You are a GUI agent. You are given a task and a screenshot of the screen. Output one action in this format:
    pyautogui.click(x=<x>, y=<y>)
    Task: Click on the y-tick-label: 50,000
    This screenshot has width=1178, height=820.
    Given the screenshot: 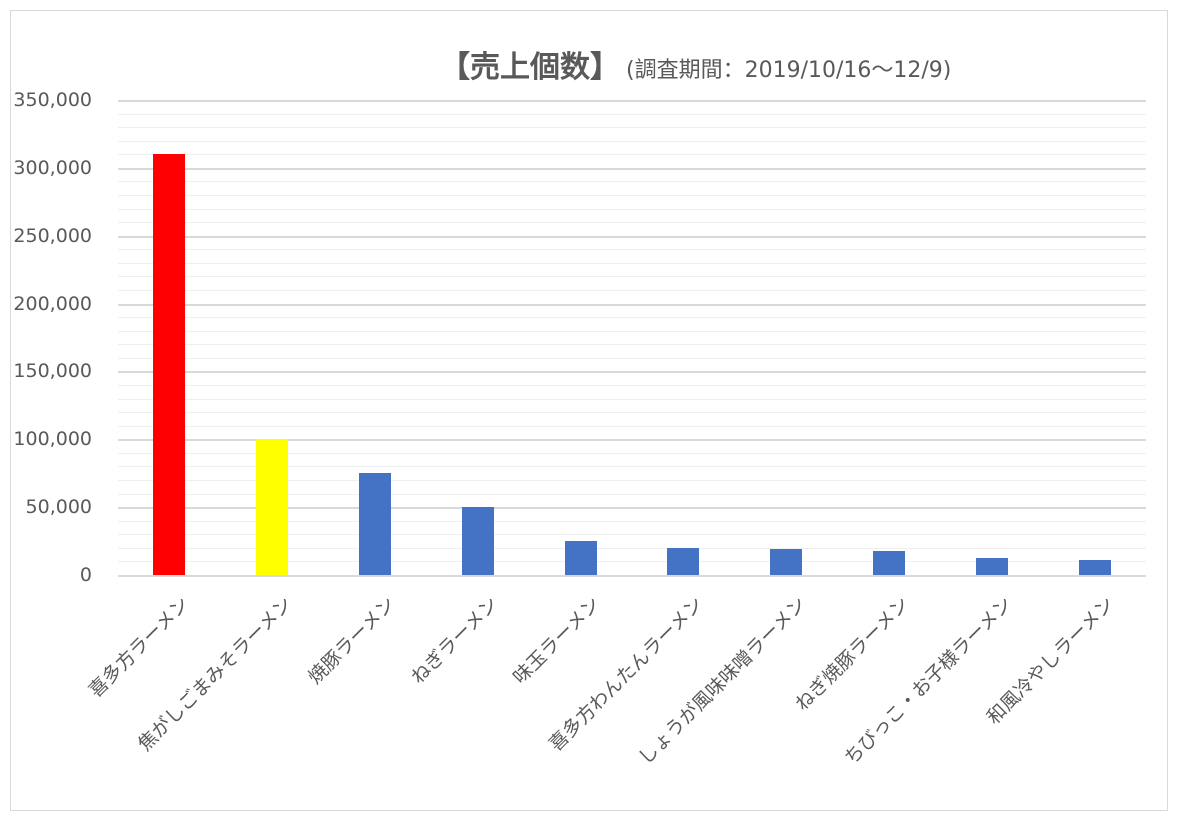 What is the action you would take?
    pyautogui.click(x=58, y=507)
    